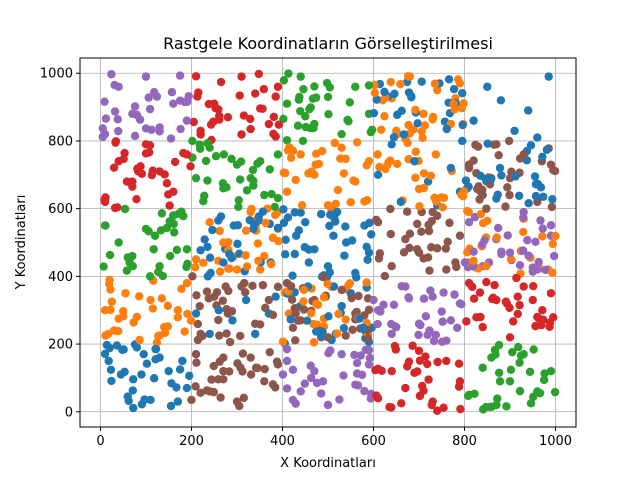 This screenshot has width=640, height=480. What do you see at coordinates (60, 277) in the screenshot?
I see `y-tick-label: 400` at bounding box center [60, 277].